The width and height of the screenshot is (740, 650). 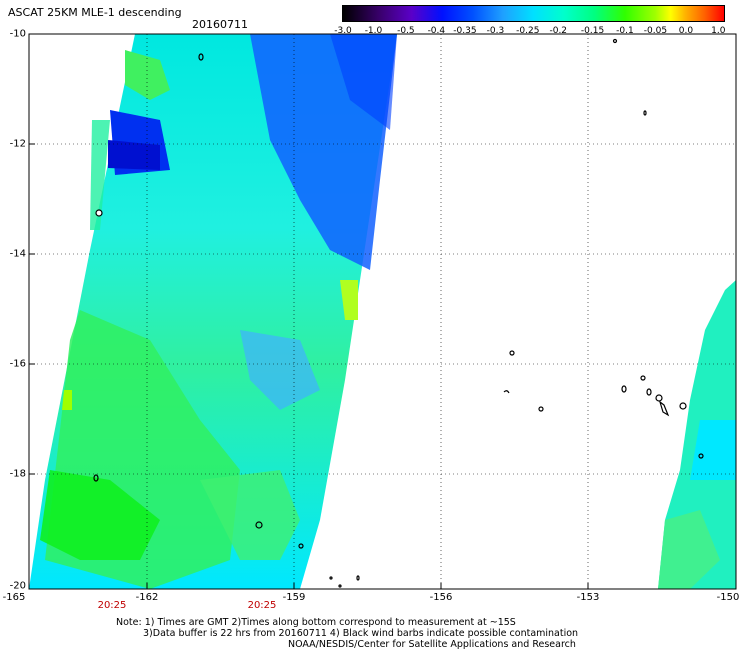 I want to click on colorbar-label: -0.2, so click(x=558, y=31).